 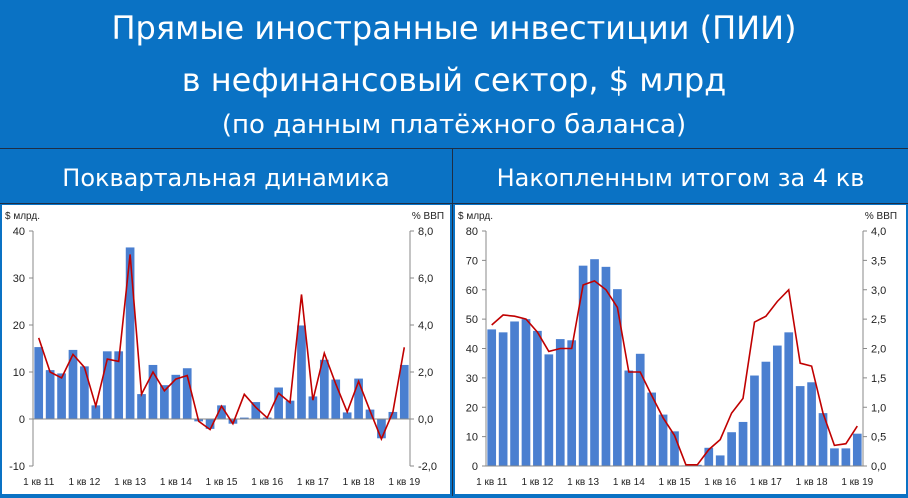 What do you see at coordinates (425, 373) in the screenshot?
I see `y-tick-label-right: 2,0` at bounding box center [425, 373].